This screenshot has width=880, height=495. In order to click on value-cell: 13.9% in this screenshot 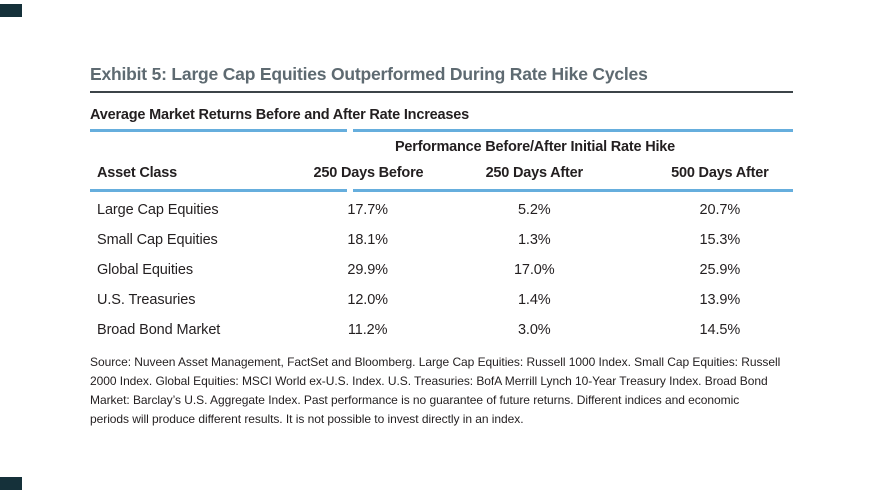, I will do `click(720, 300)`.